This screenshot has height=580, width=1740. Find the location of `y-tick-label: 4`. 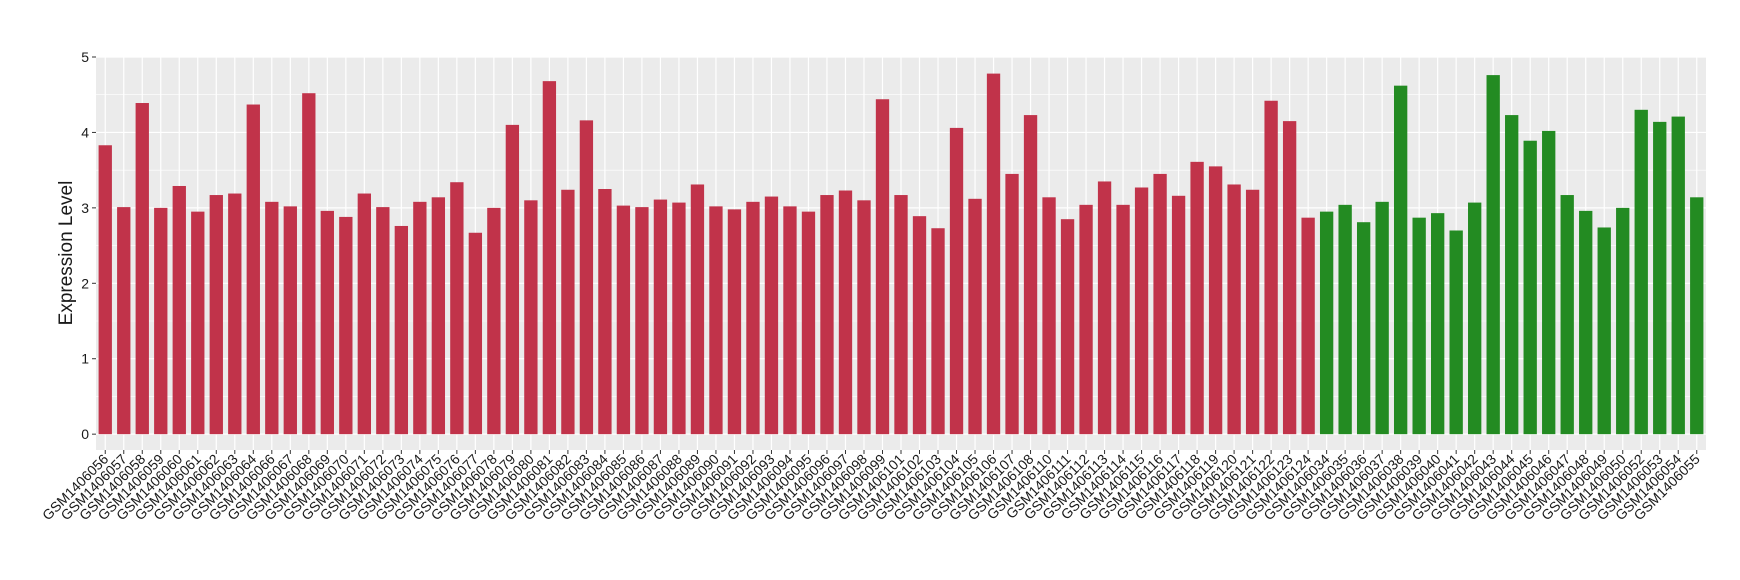

y-tick-label: 4 is located at coordinates (85, 132).